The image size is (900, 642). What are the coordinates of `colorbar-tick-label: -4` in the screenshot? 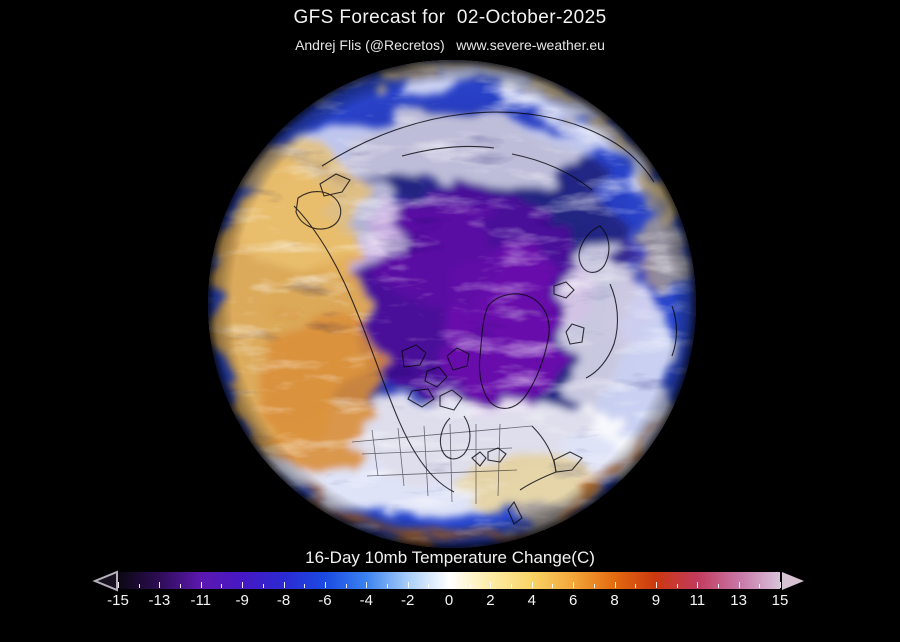 It's located at (366, 600).